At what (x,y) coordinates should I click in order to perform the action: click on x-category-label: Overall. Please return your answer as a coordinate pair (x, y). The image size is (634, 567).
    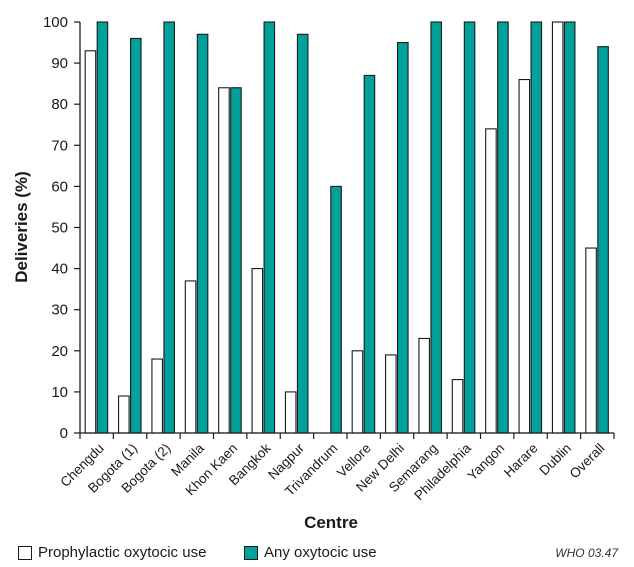
    Looking at the image, I should click on (587, 461).